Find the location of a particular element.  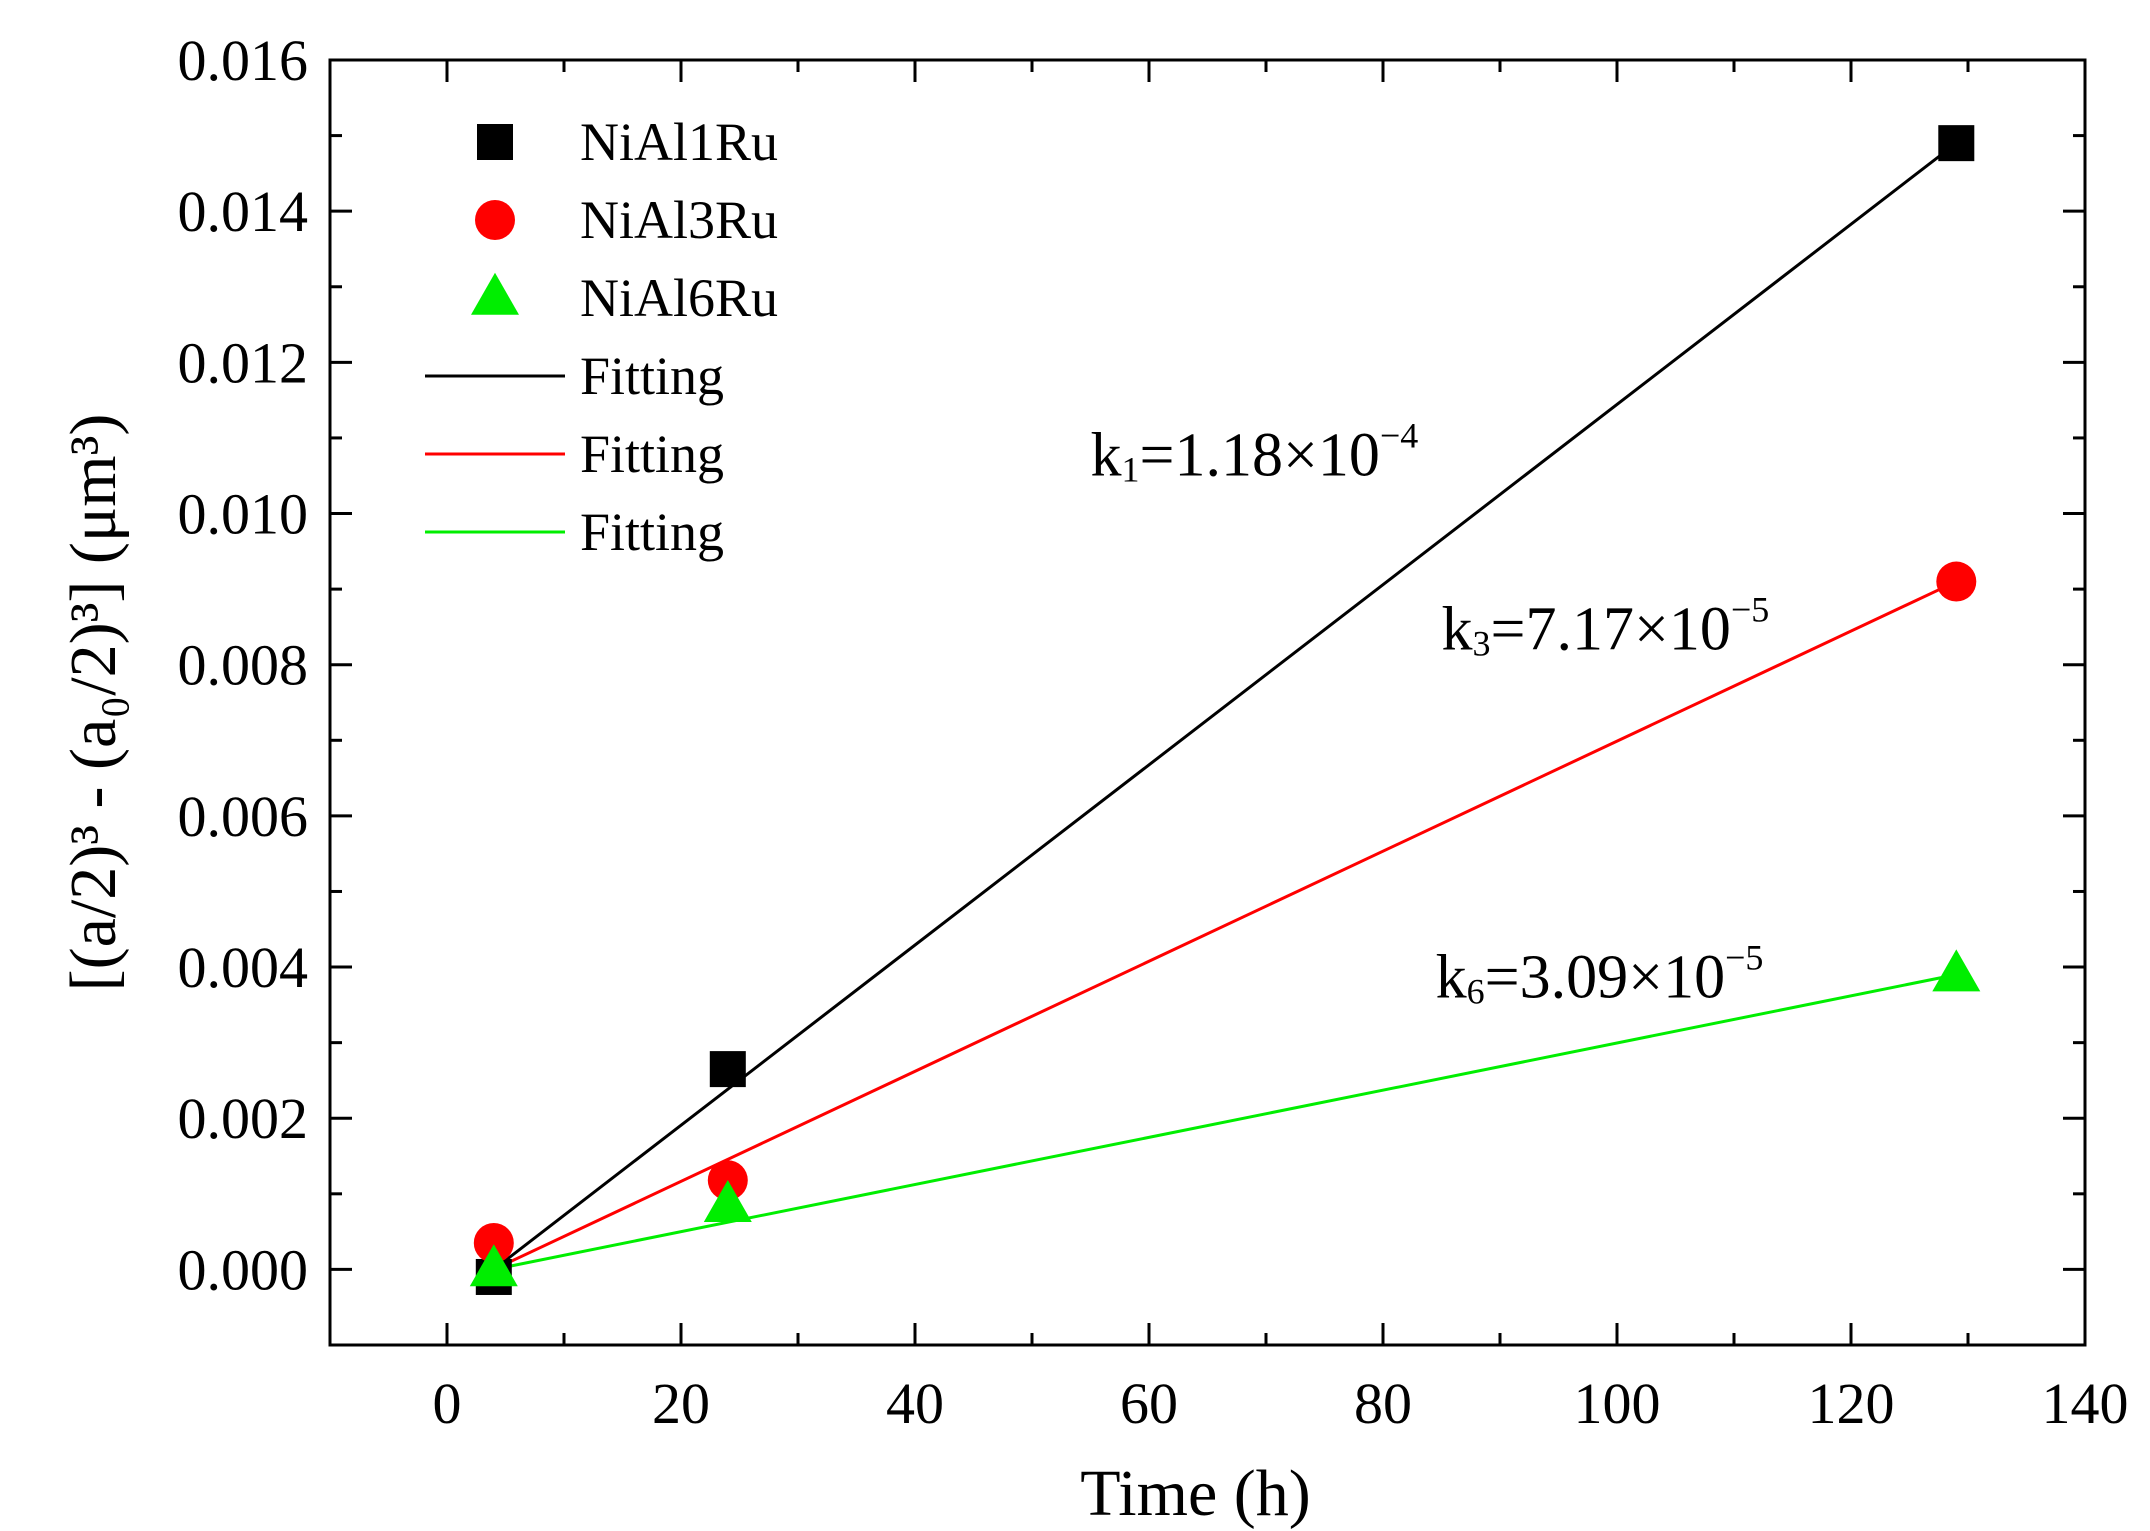

legend-marker-NiAl1Ru is located at coordinates (495, 142).